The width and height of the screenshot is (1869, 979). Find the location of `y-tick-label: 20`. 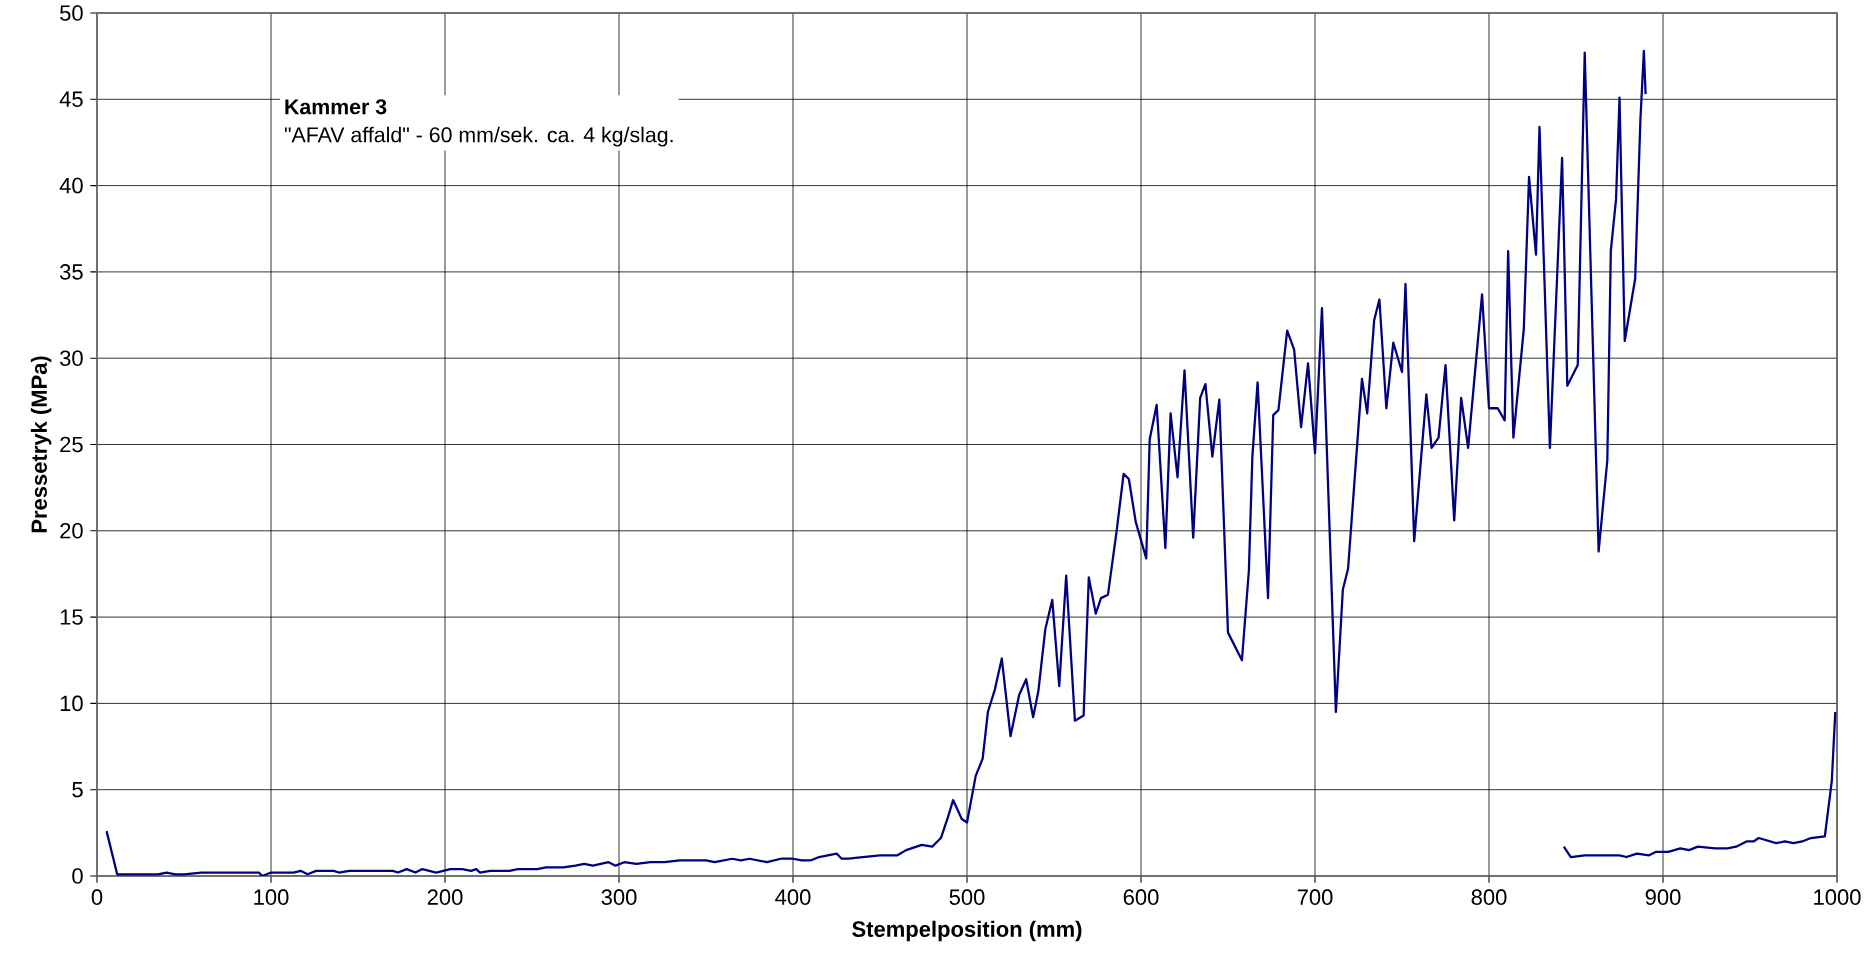

y-tick-label: 20 is located at coordinates (71, 531).